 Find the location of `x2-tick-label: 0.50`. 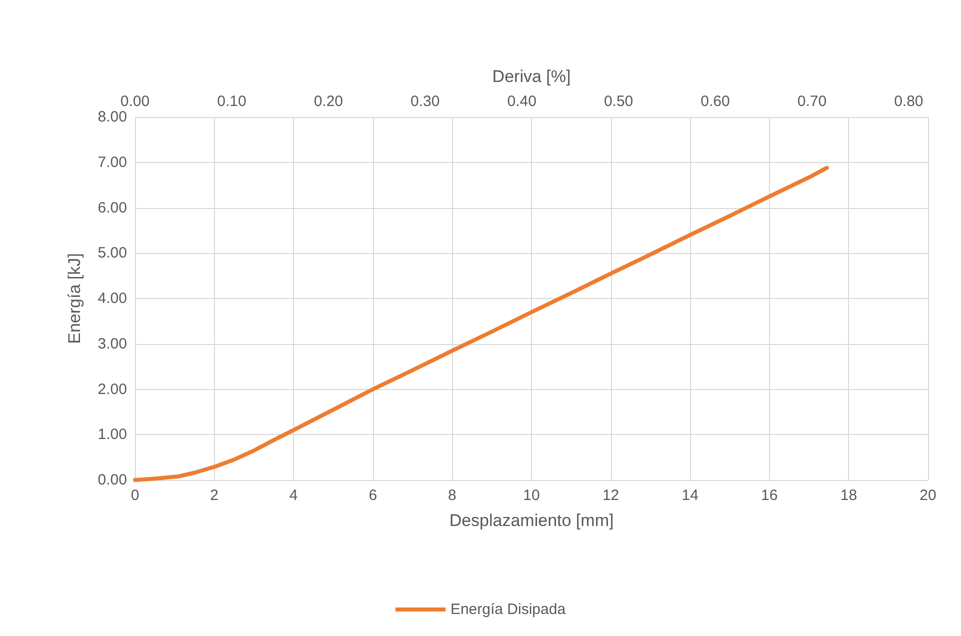

x2-tick-label: 0.50 is located at coordinates (619, 101).